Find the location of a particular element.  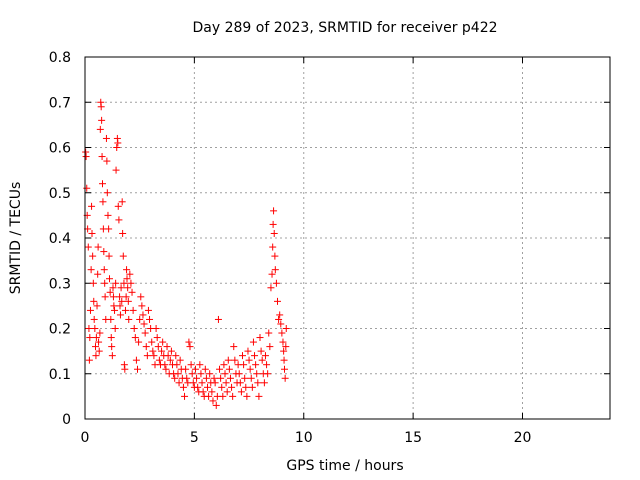

y-tick-label: 0.8 is located at coordinates (60, 58).